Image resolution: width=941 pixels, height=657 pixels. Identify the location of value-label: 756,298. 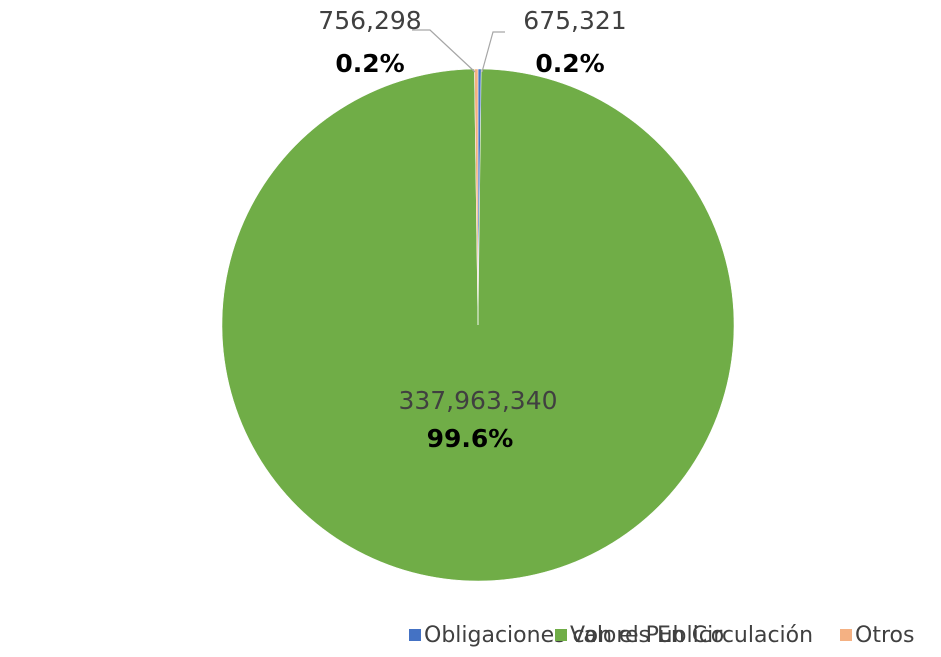
(369, 20).